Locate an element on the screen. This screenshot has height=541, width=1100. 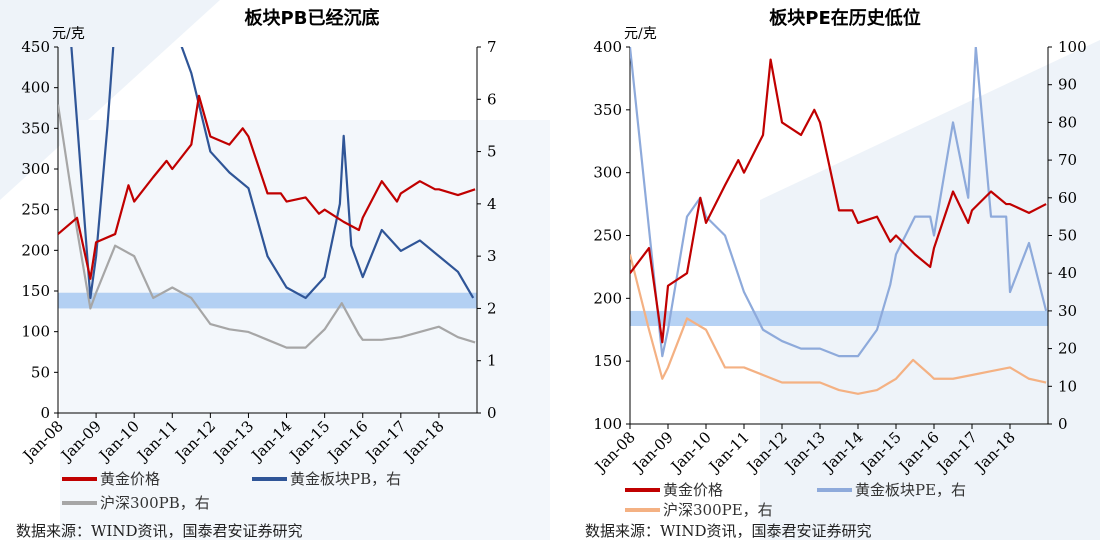
right-tick-label: 3 is located at coordinates (492, 256).